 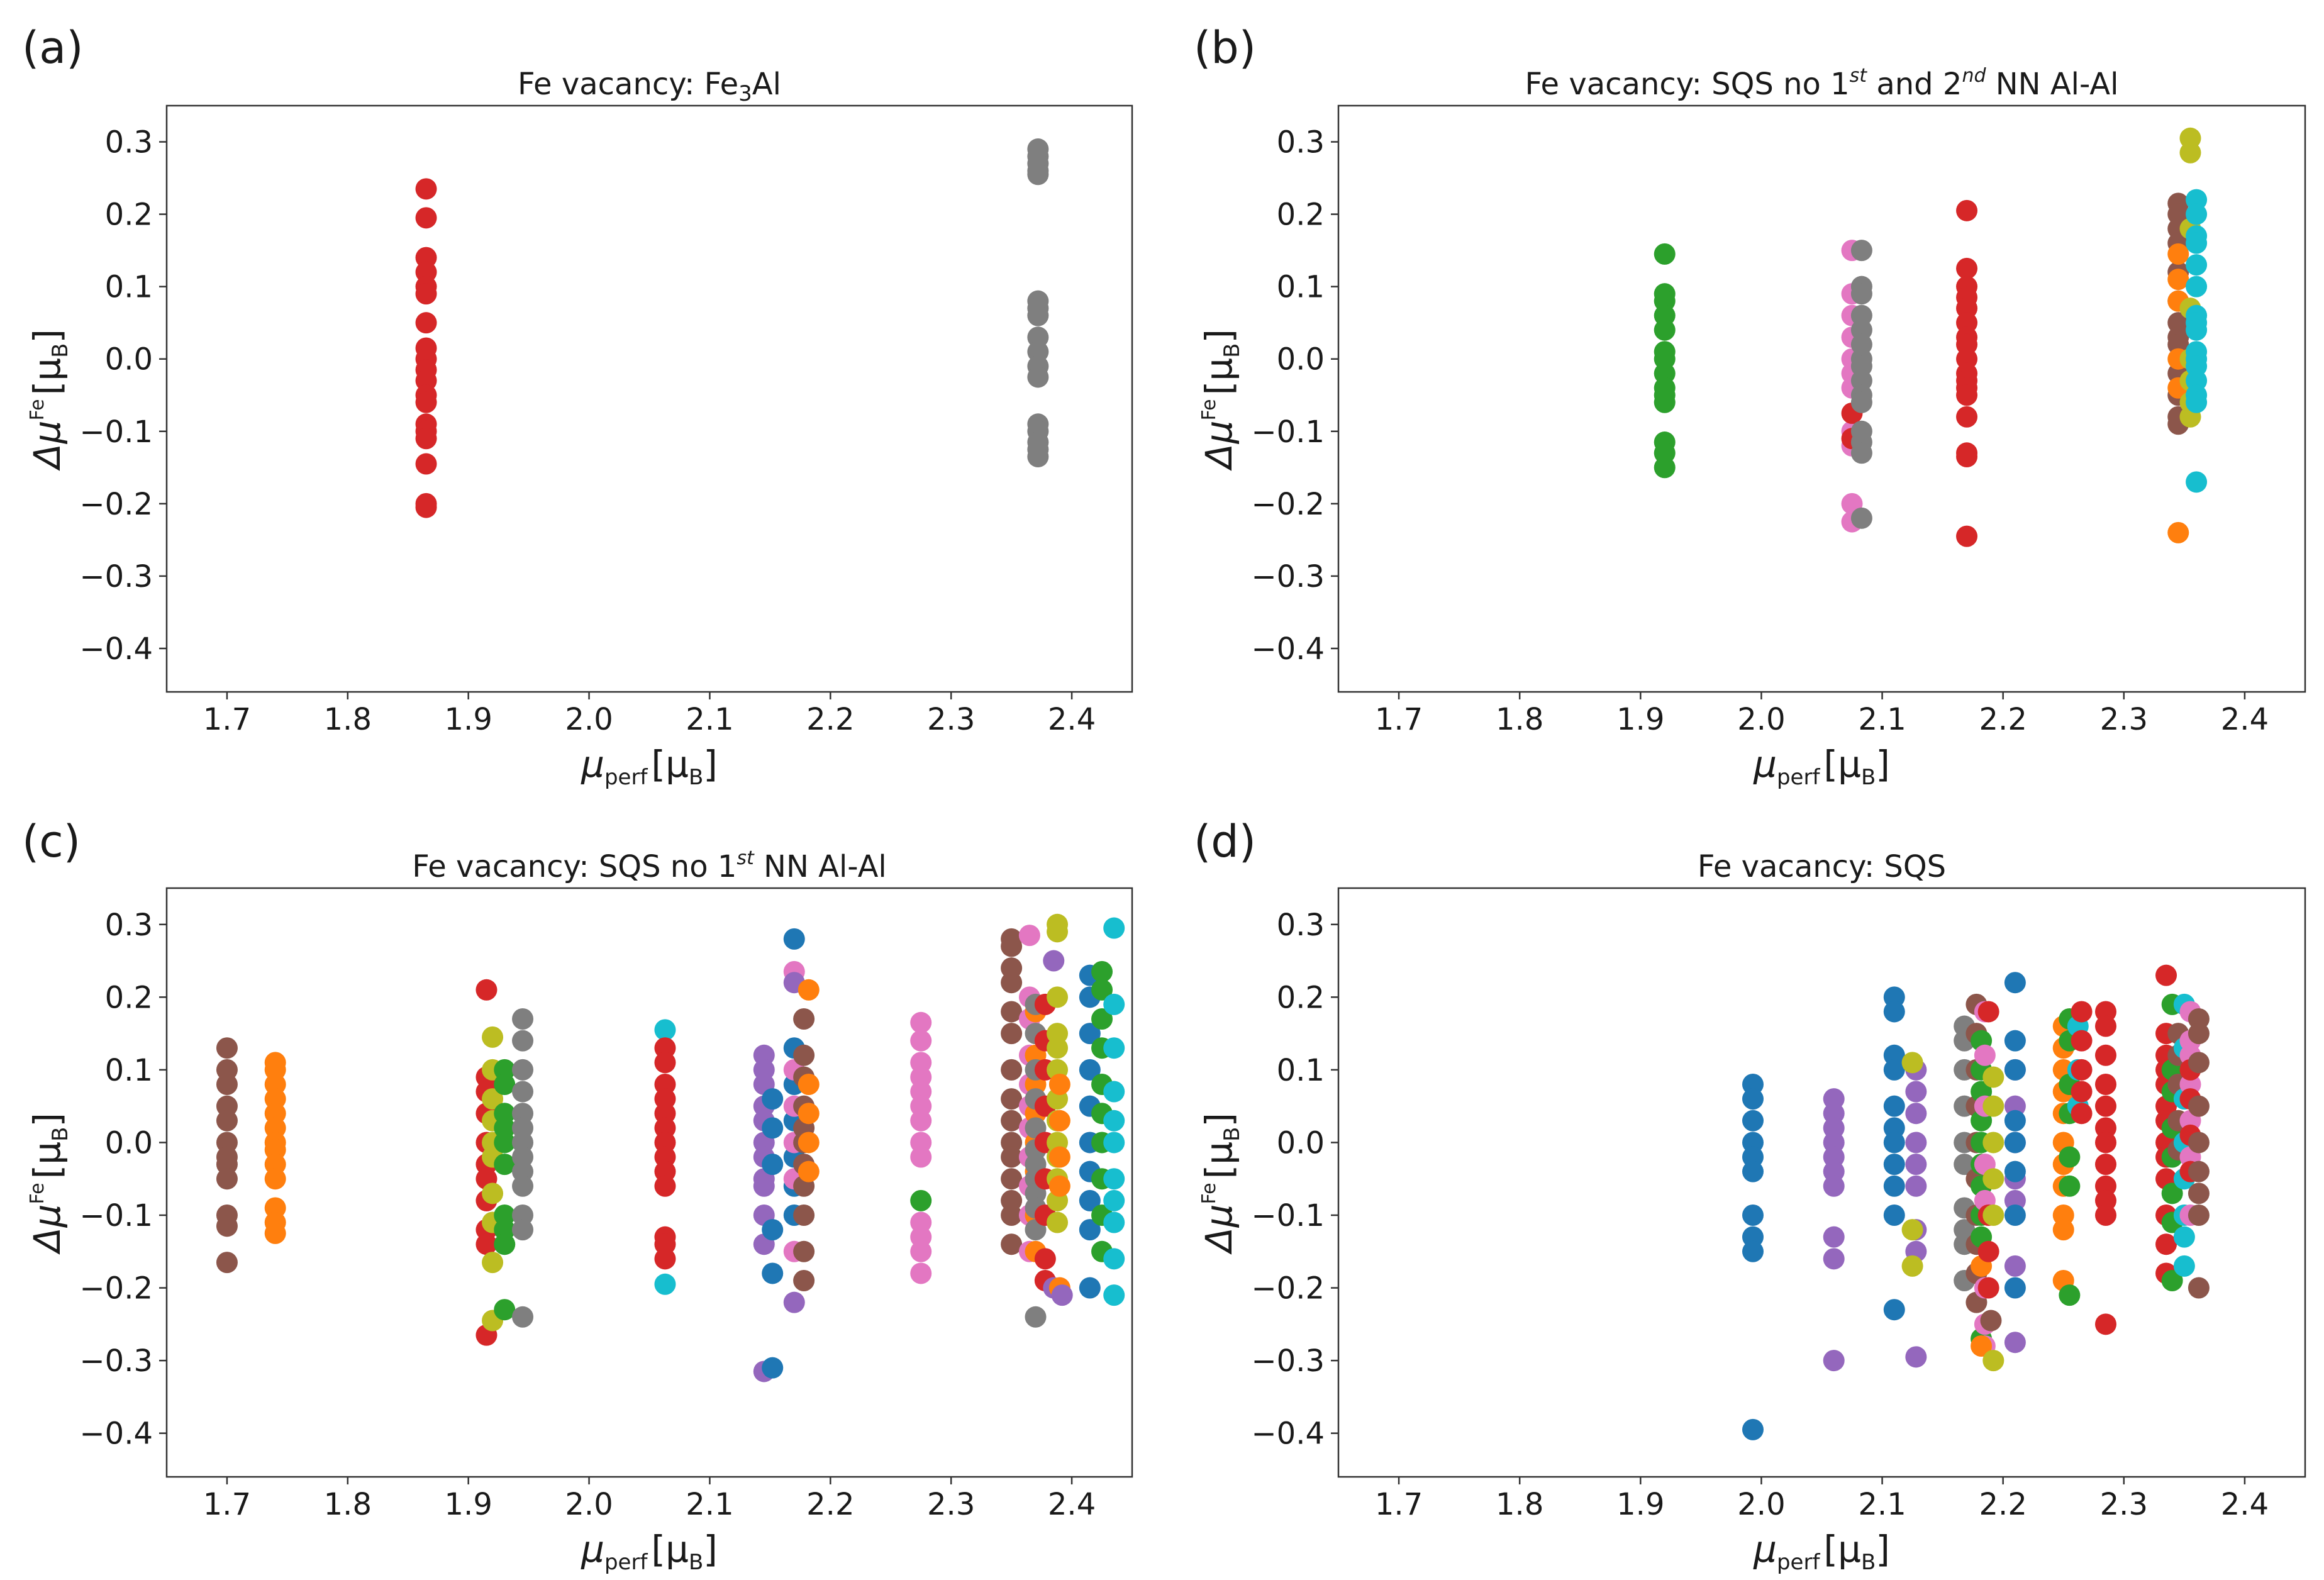 What do you see at coordinates (766, 85) in the screenshot?
I see `text-part: Al` at bounding box center [766, 85].